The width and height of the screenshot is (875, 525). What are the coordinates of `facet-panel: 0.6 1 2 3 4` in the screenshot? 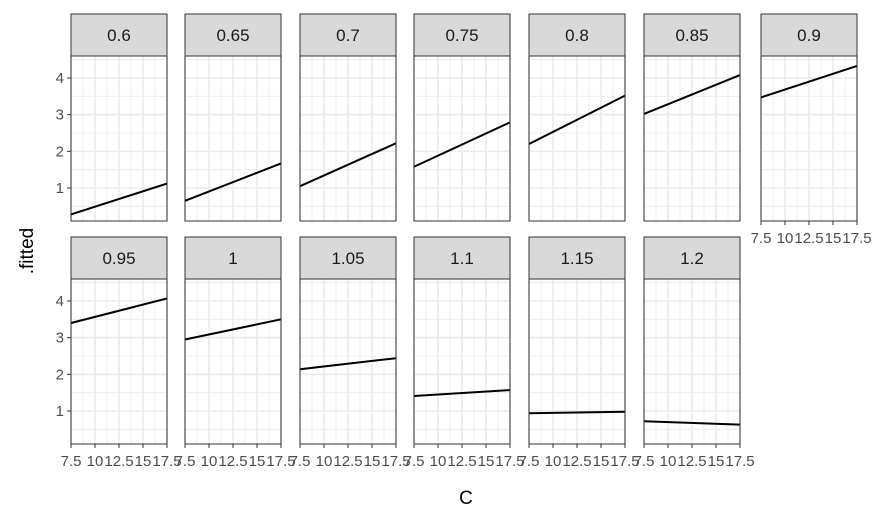 It's located at (112, 117).